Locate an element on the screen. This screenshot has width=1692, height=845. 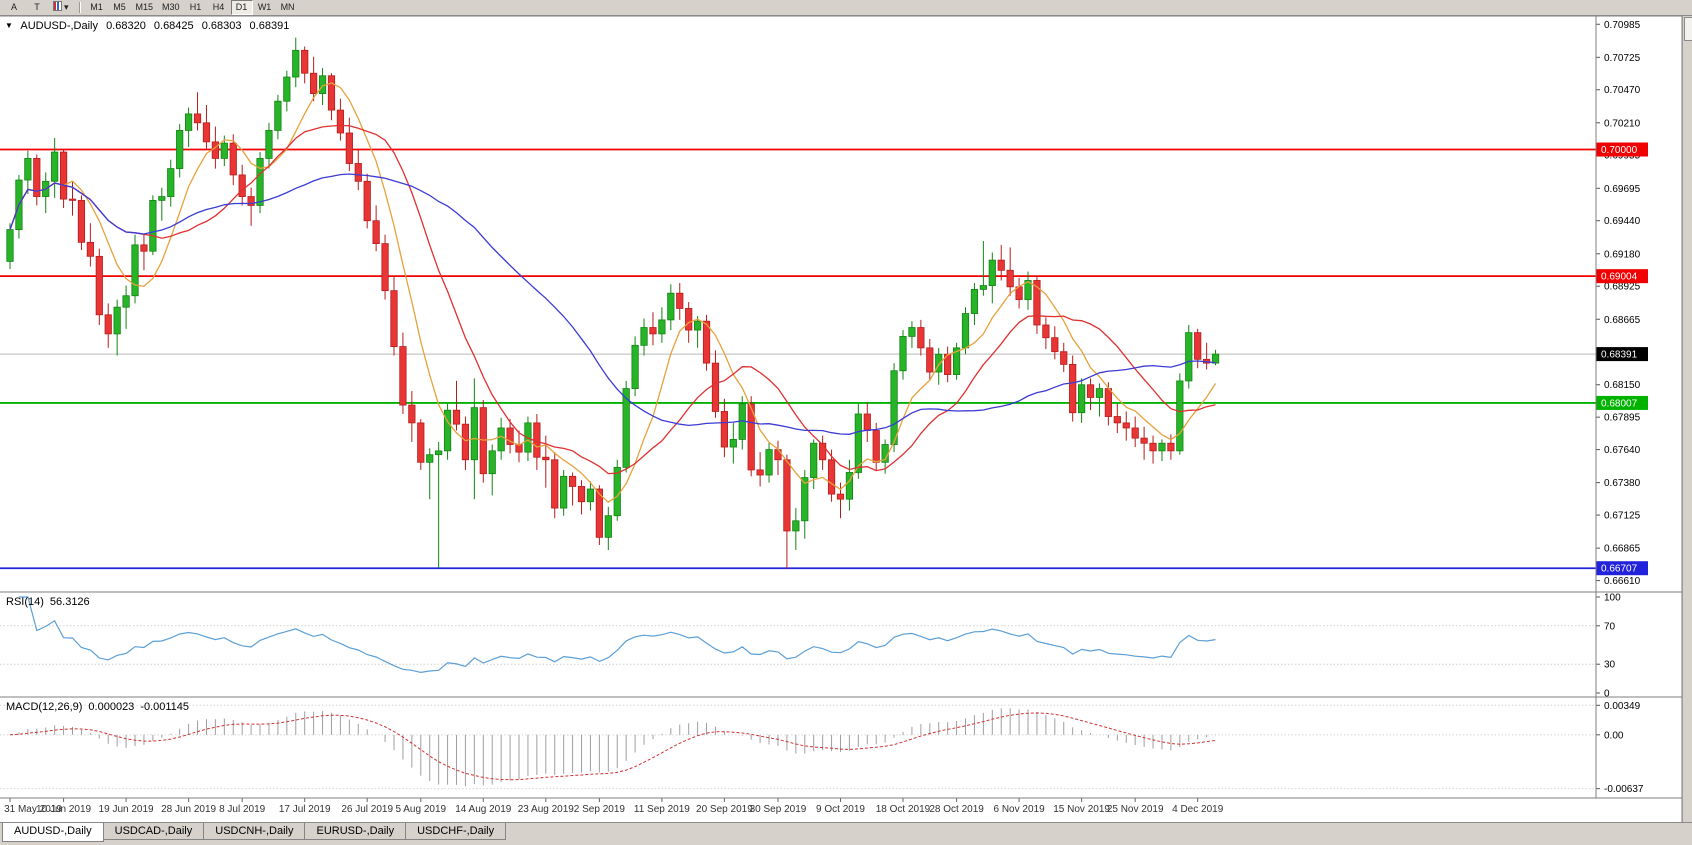
price-tick-label: 0.66610 is located at coordinates (1622, 581).